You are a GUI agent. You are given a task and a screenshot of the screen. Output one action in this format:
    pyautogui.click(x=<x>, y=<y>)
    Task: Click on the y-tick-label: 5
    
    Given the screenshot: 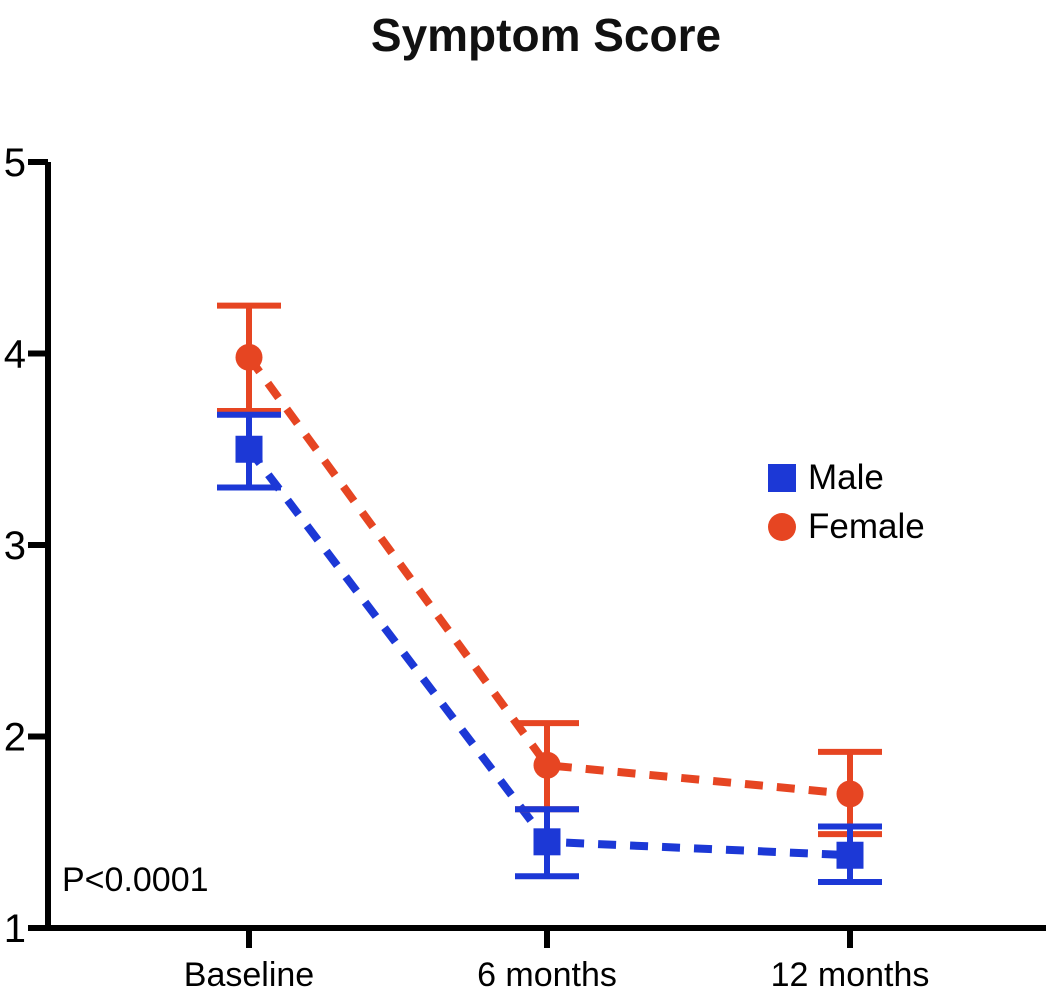 What is the action you would take?
    pyautogui.click(x=15, y=163)
    